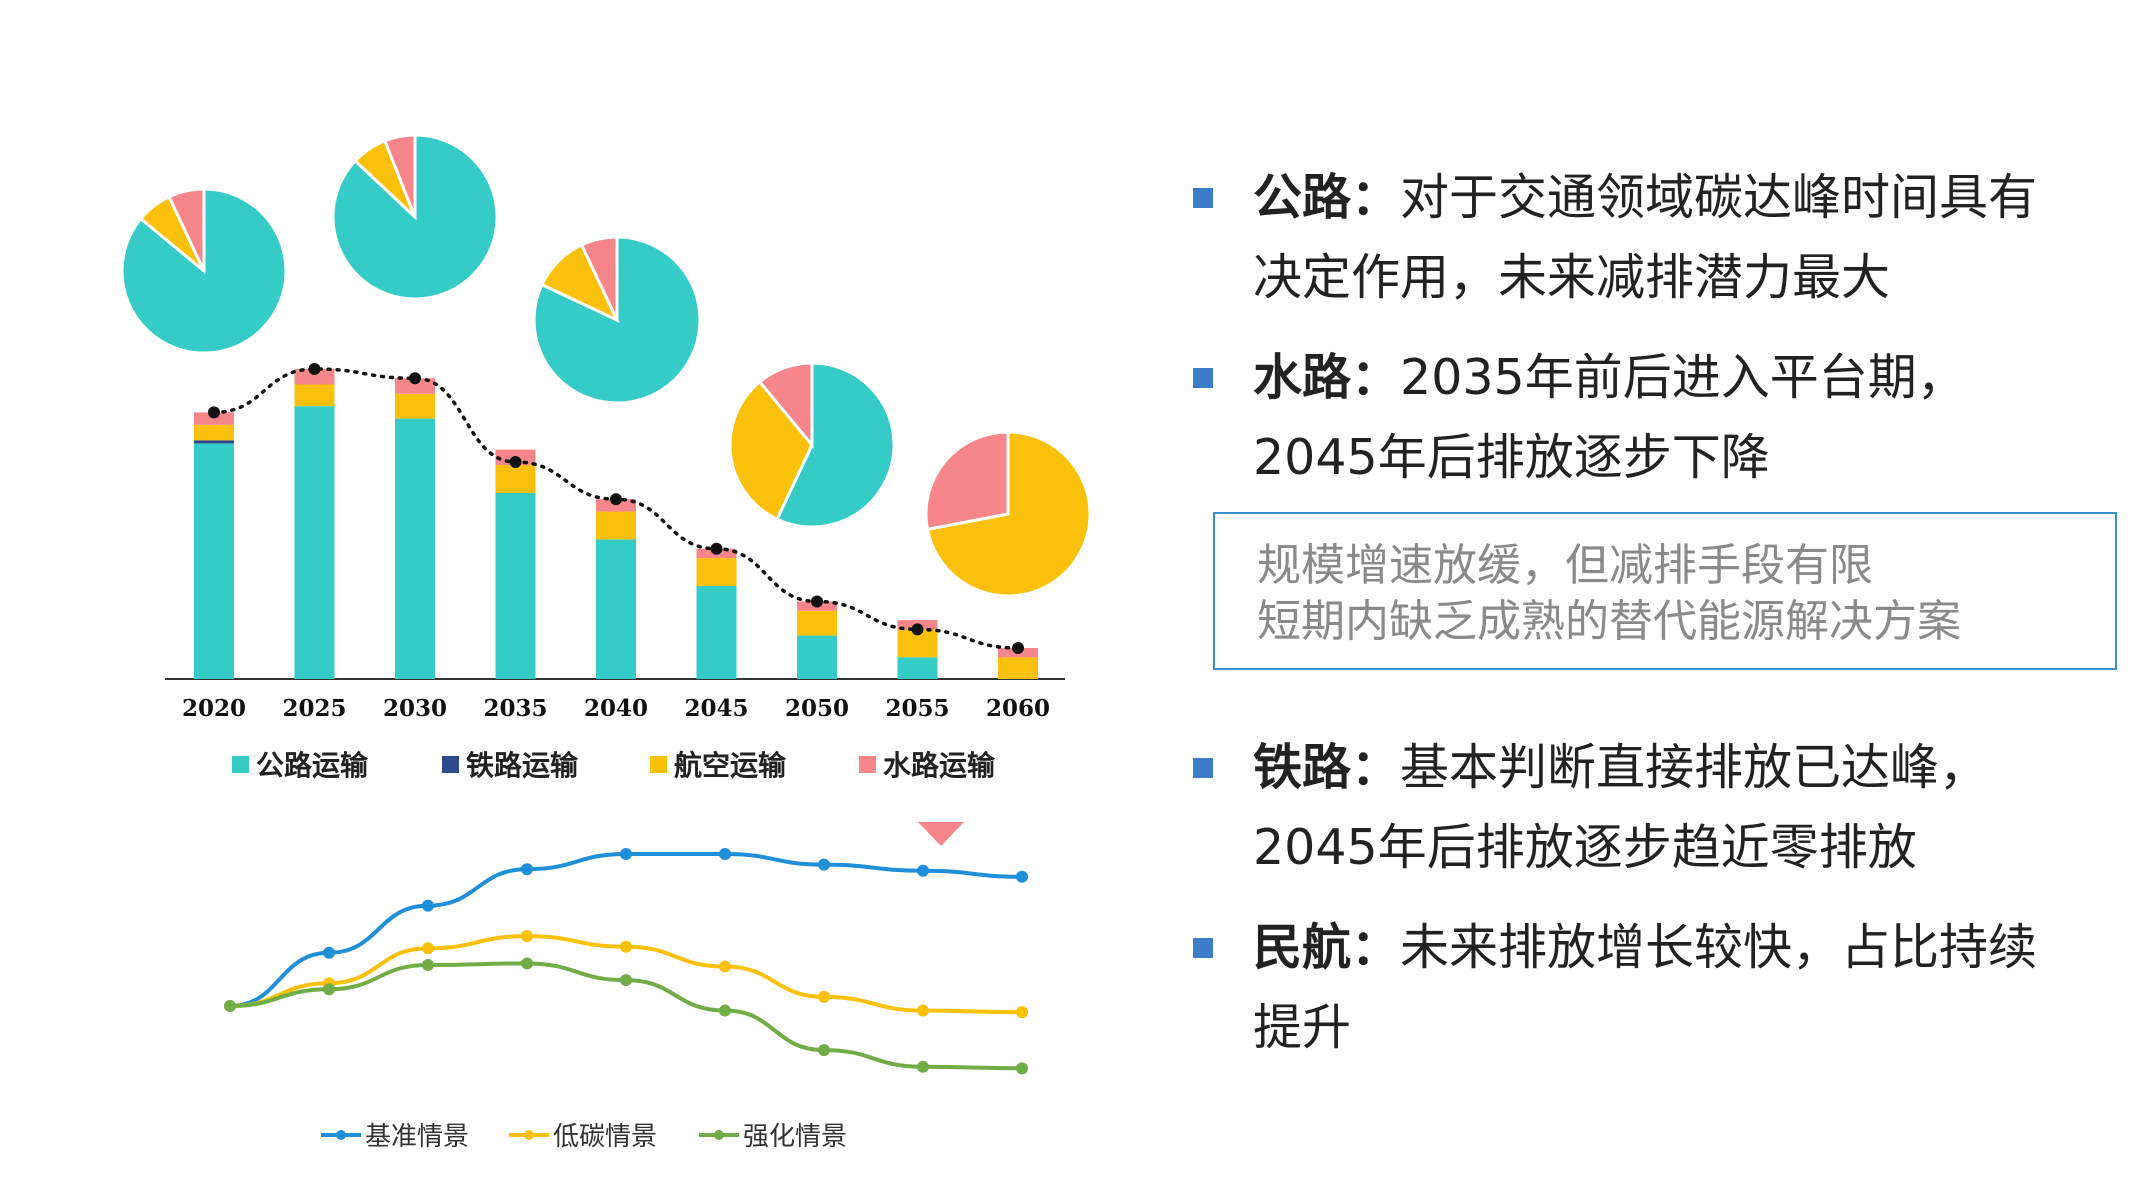  I want to click on legend-label: 水路运输, so click(939, 765).